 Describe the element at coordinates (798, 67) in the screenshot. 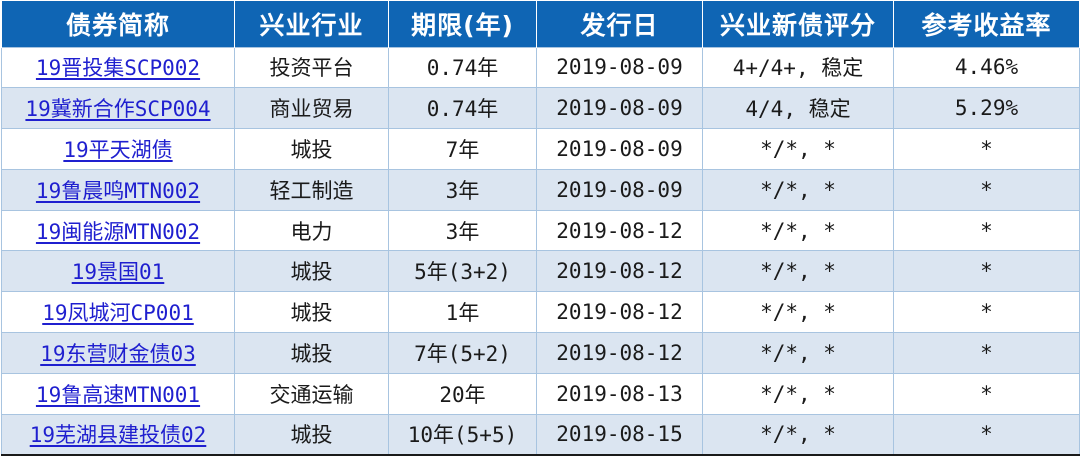

I see `score-cell: 4+/4+, 稳定` at that location.